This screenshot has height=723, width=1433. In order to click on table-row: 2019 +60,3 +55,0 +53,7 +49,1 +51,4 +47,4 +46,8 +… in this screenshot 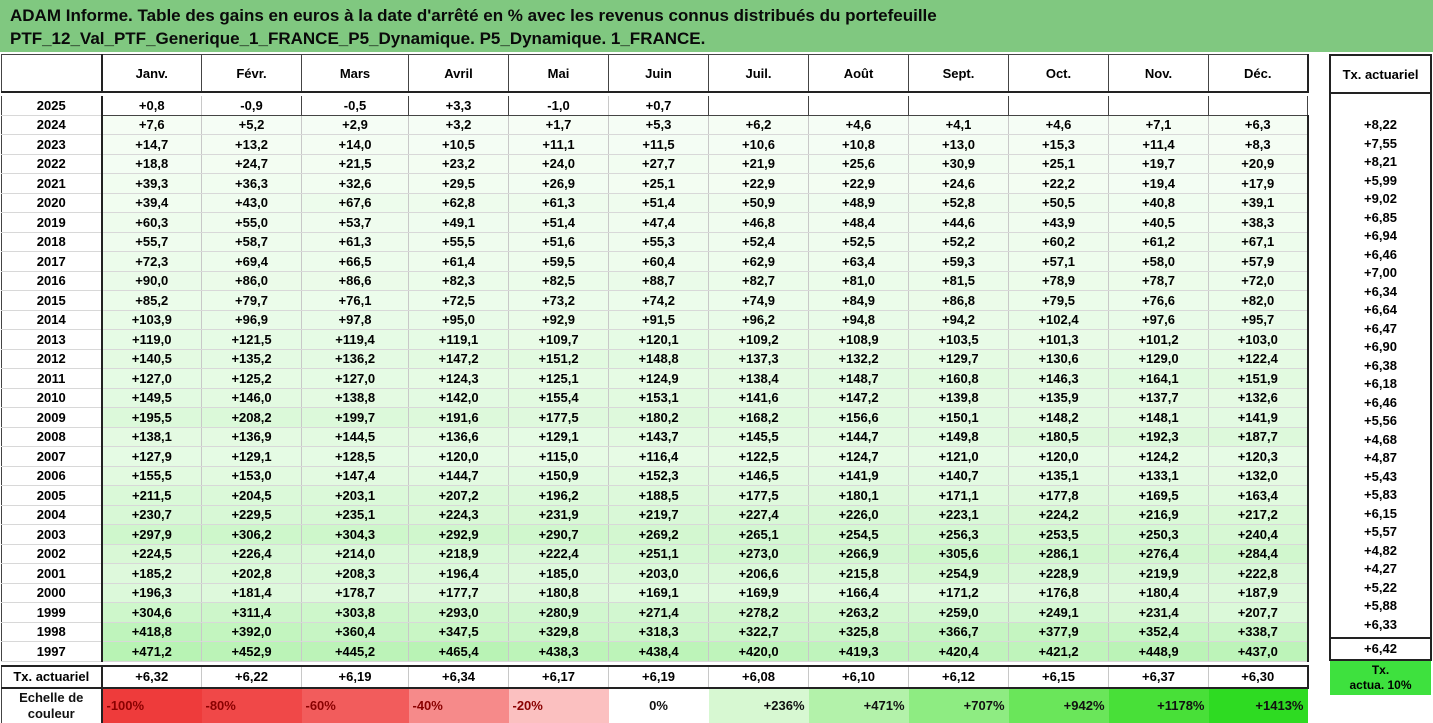, I will do `click(655, 222)`.